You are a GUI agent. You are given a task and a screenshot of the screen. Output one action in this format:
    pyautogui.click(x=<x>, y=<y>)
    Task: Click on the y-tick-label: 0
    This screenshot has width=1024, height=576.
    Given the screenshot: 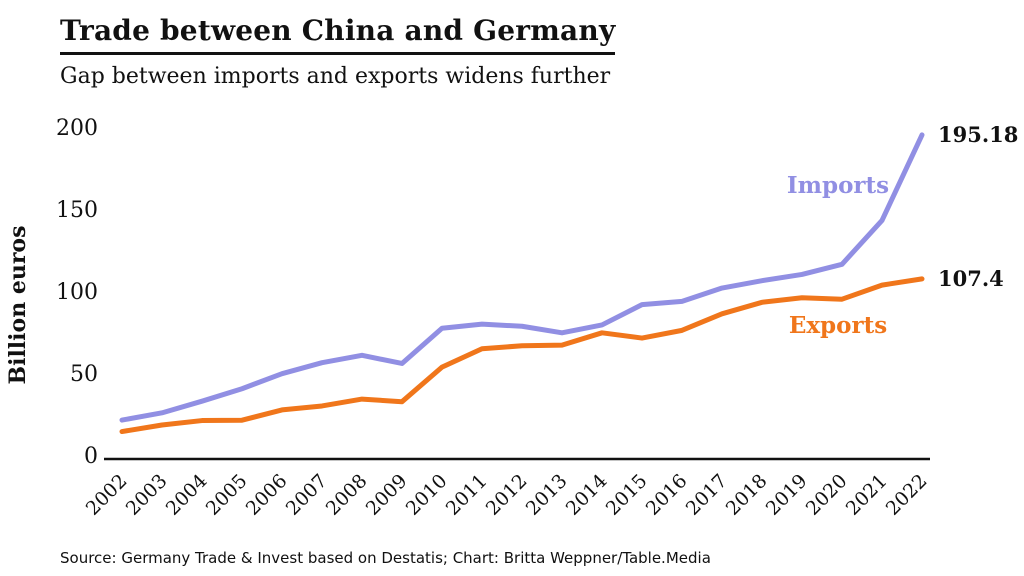 What is the action you would take?
    pyautogui.click(x=91, y=456)
    